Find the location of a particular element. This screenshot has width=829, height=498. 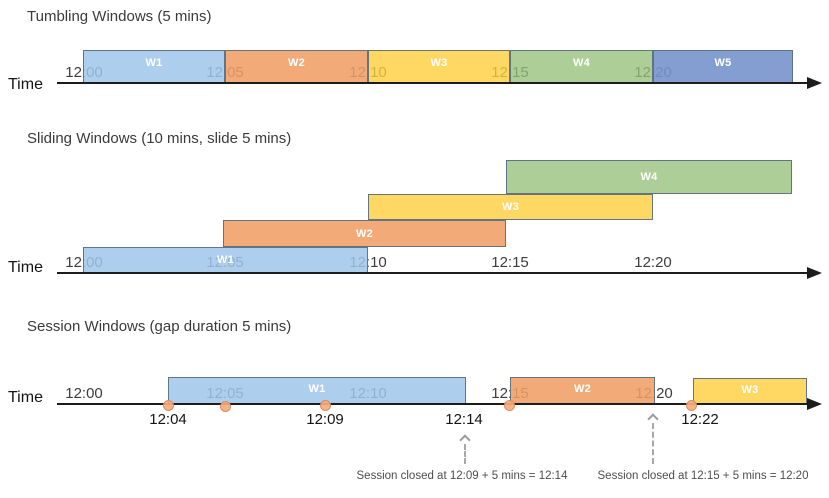

event-time-1209: 12:09 is located at coordinates (325, 419).